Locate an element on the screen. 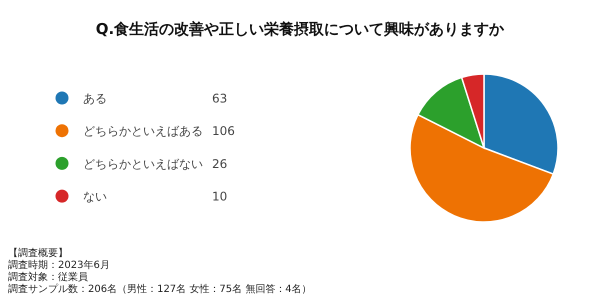  data-label: 106 is located at coordinates (223, 131).